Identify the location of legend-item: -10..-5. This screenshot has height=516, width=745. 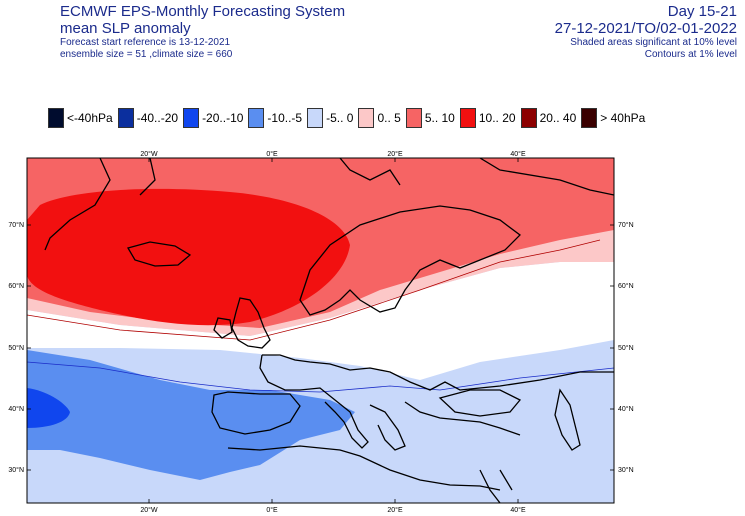
(275, 118).